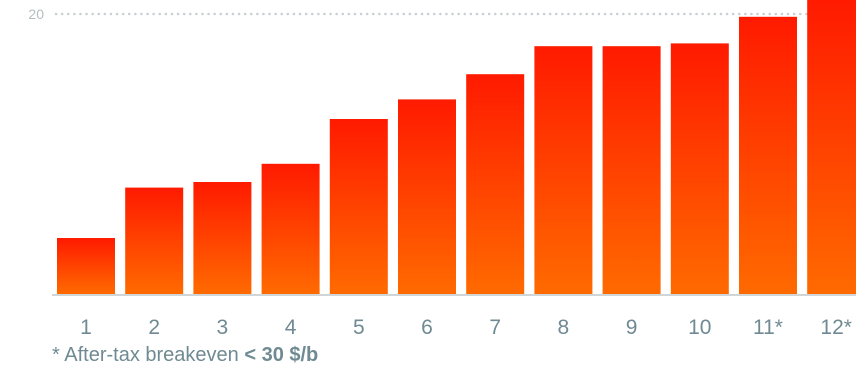 The image size is (856, 376). I want to click on x-tick-label: 12*, so click(836, 327).